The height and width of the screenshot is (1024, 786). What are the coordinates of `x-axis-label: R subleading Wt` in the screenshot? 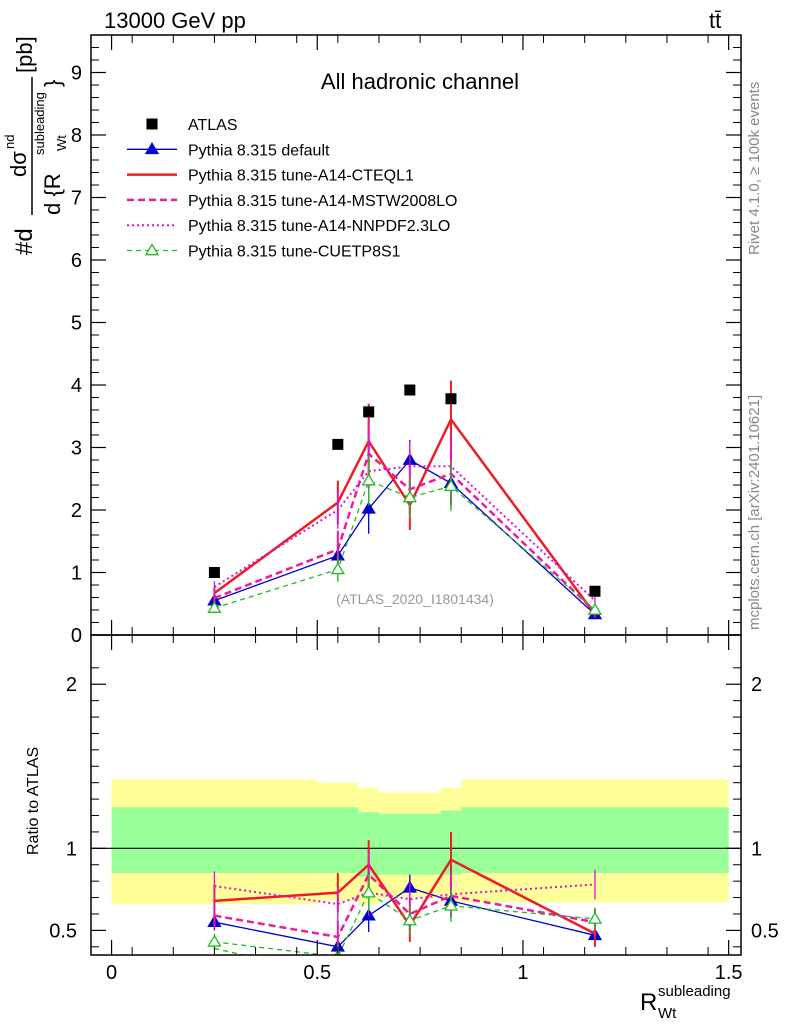 It's located at (685, 1002).